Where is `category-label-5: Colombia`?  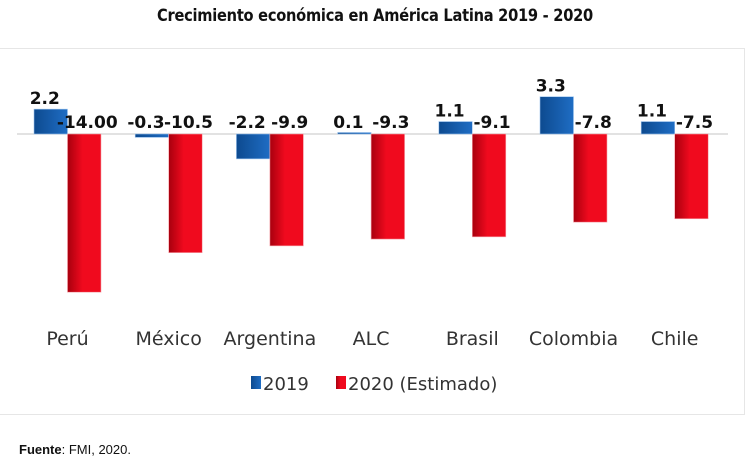
category-label-5: Colombia is located at coordinates (573, 339).